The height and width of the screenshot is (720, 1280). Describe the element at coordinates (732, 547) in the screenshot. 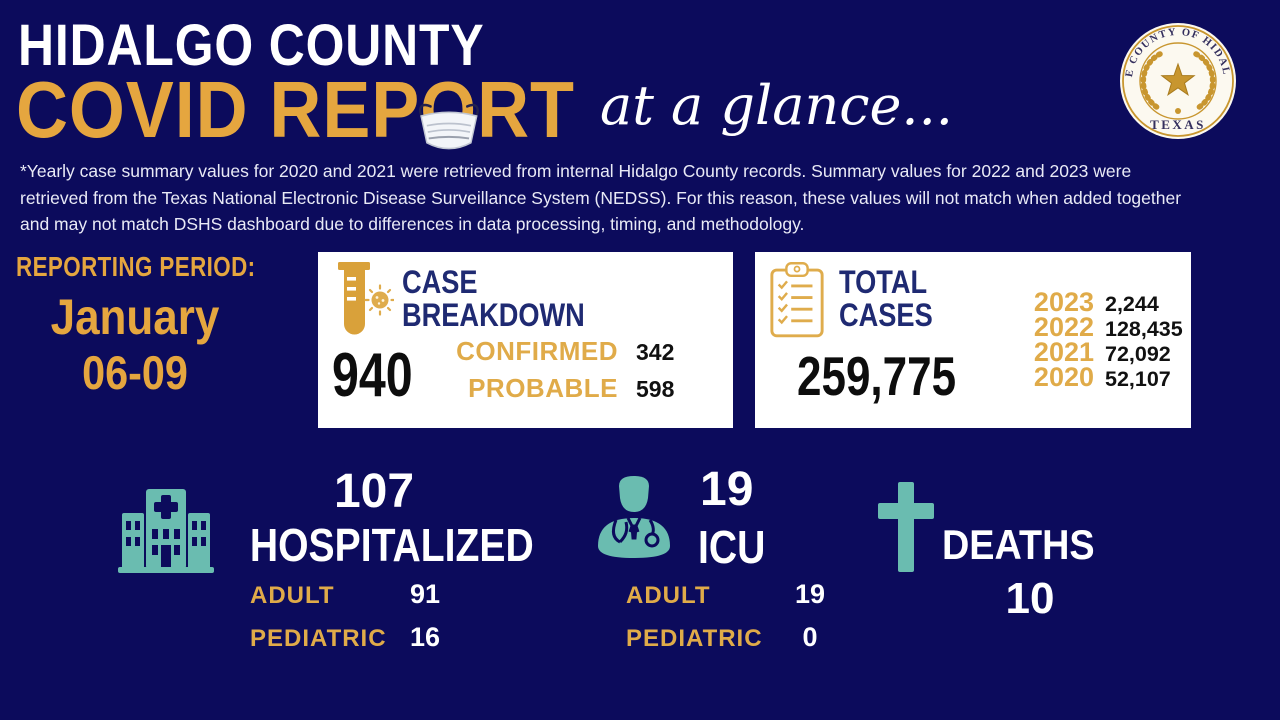

I see `icu-label: ICU` at that location.